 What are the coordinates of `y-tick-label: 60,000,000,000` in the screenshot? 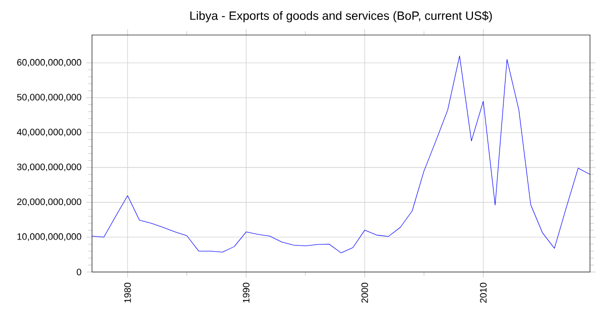 It's located at (49, 63).